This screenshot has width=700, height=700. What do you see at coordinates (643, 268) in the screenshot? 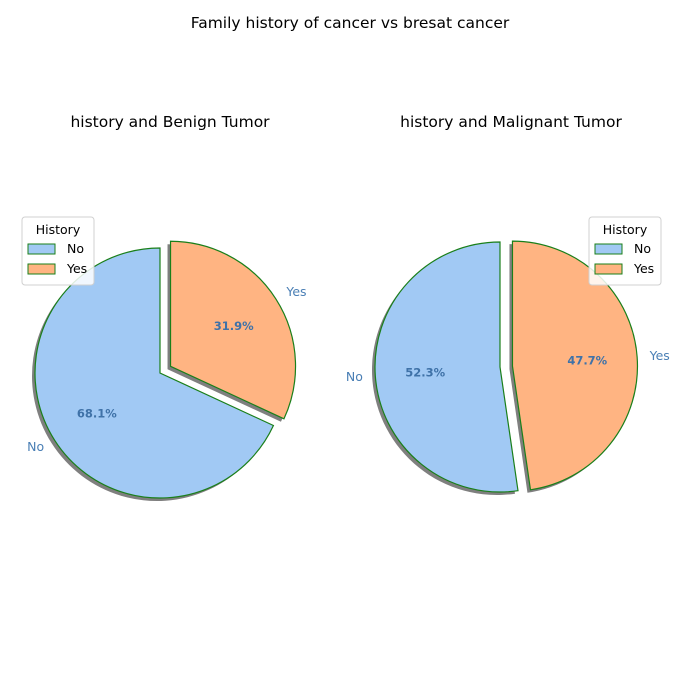
I see `legend-label-malignant-yes: Yes` at bounding box center [643, 268].